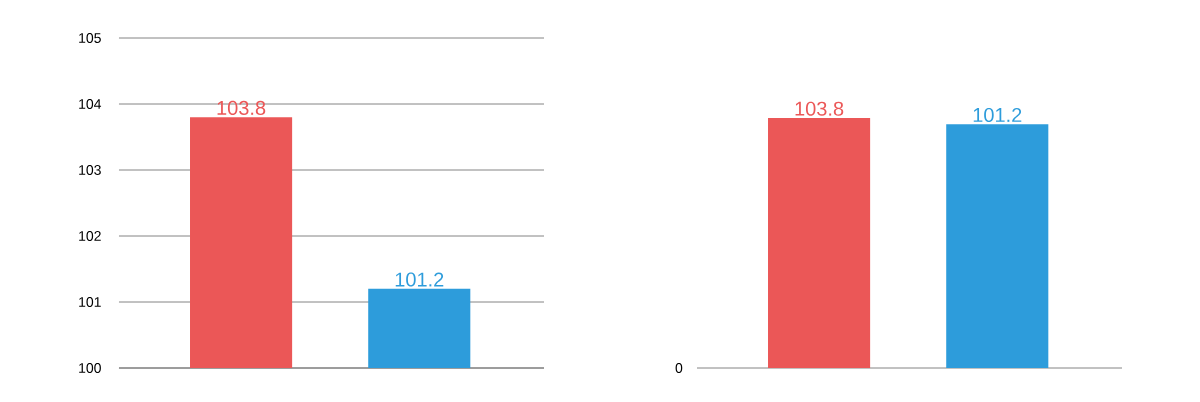  I want to click on text: 0, so click(679, 368).